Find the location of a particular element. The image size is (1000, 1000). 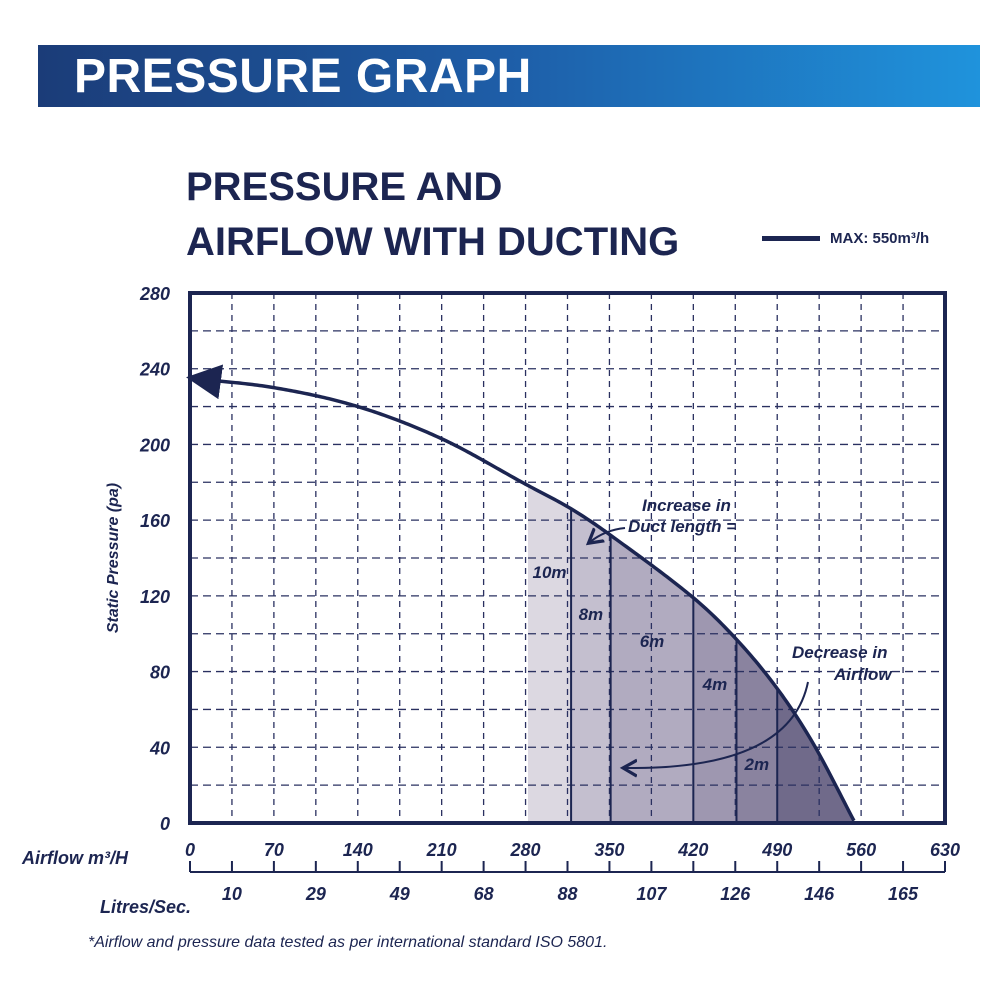

x2-tick-label: 126 is located at coordinates (735, 894).